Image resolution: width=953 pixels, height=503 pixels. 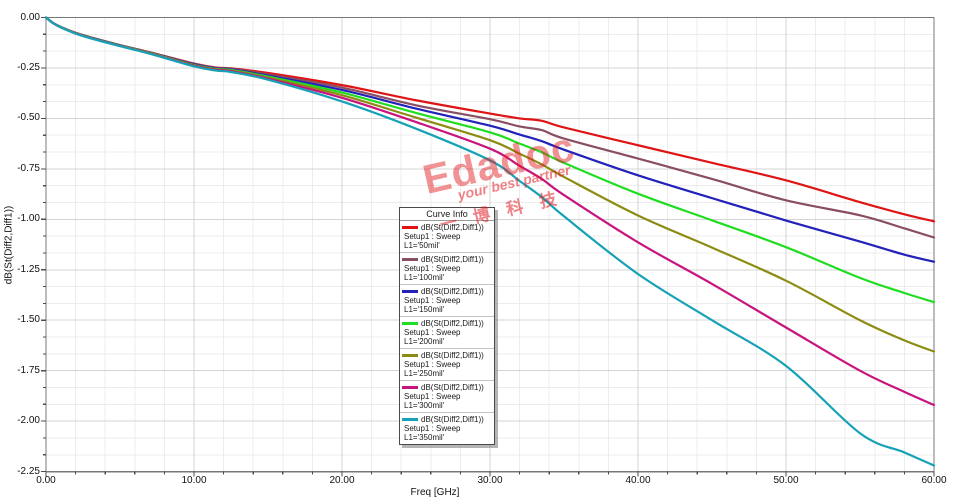 What do you see at coordinates (28, 67) in the screenshot?
I see `y-tick-label: -0.25` at bounding box center [28, 67].